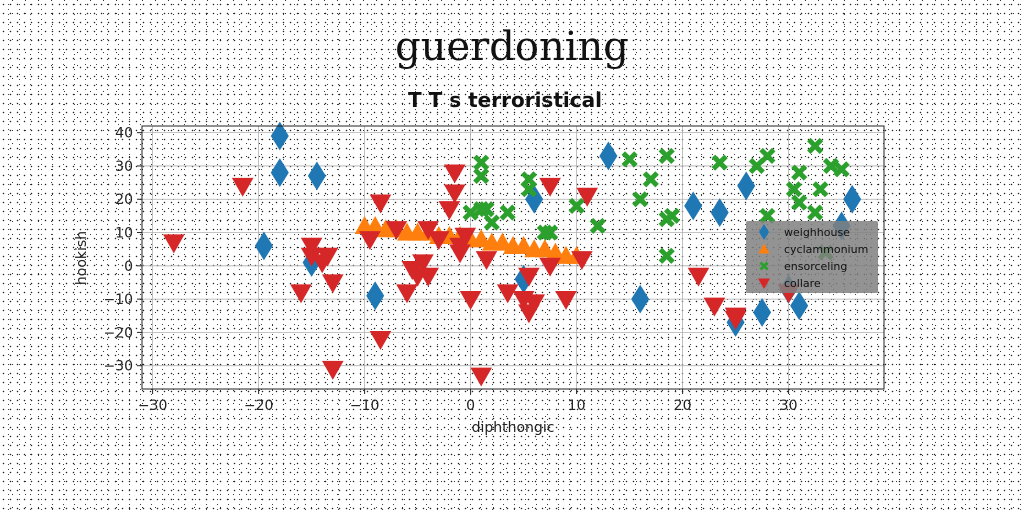 Image resolution: width=1024 pixels, height=512 pixels. What do you see at coordinates (812, 257) in the screenshot?
I see `legend: weighhouse cyclammonium ensorceling collare` at bounding box center [812, 257].